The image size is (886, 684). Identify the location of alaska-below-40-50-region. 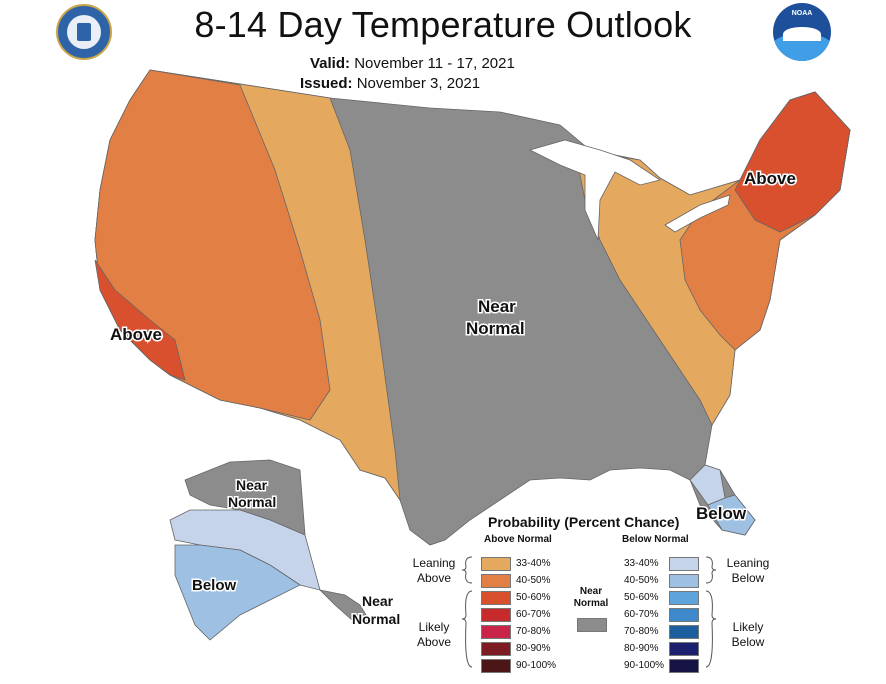
(237, 592).